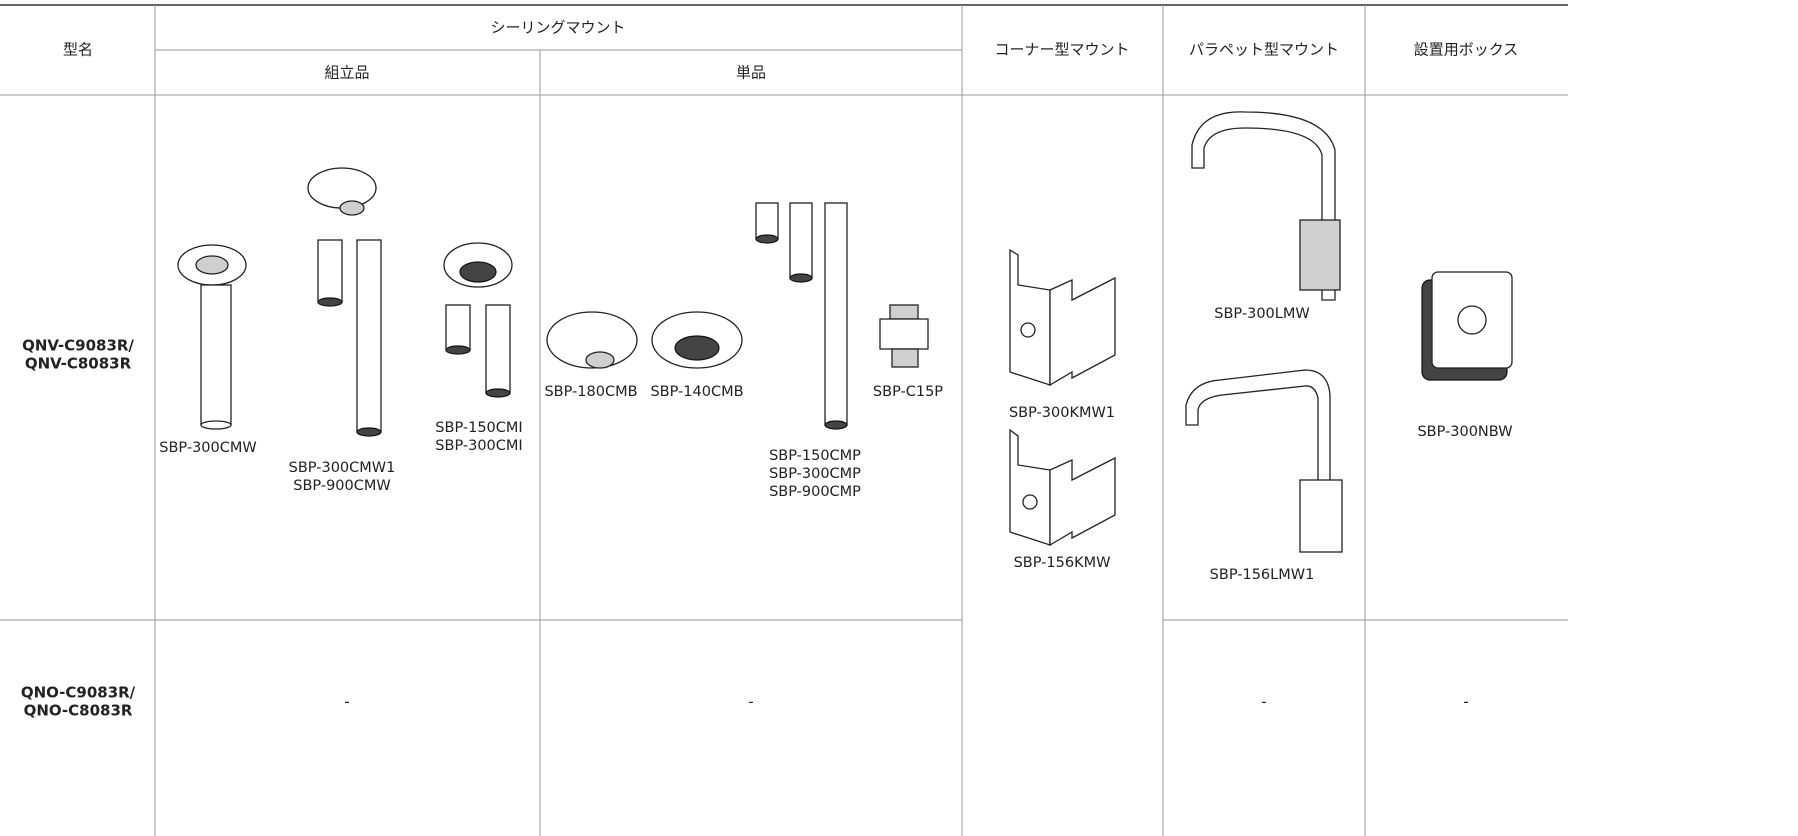 The height and width of the screenshot is (836, 1798). I want to click on header-cell: シーリングマウント, so click(557, 28).